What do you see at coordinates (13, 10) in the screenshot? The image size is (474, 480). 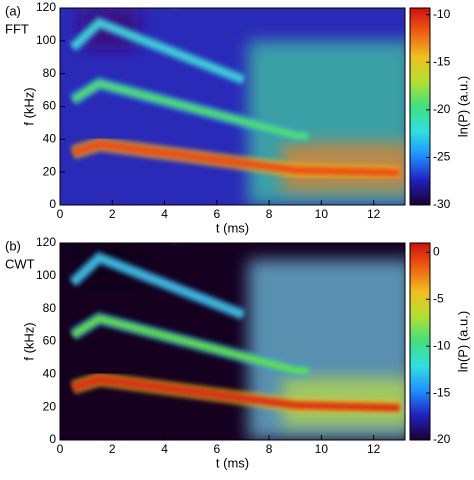 I see `panel-label: (a)` at bounding box center [13, 10].